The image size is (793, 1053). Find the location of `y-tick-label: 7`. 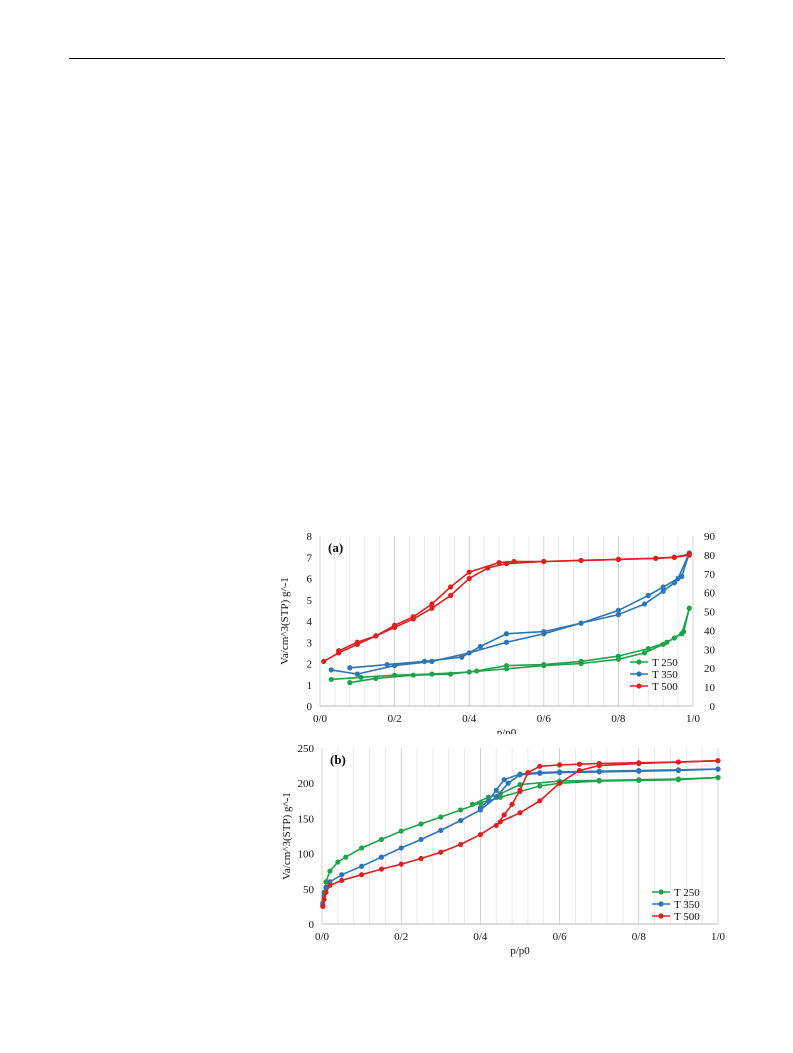

y-tick-label: 7 is located at coordinates (310, 558).